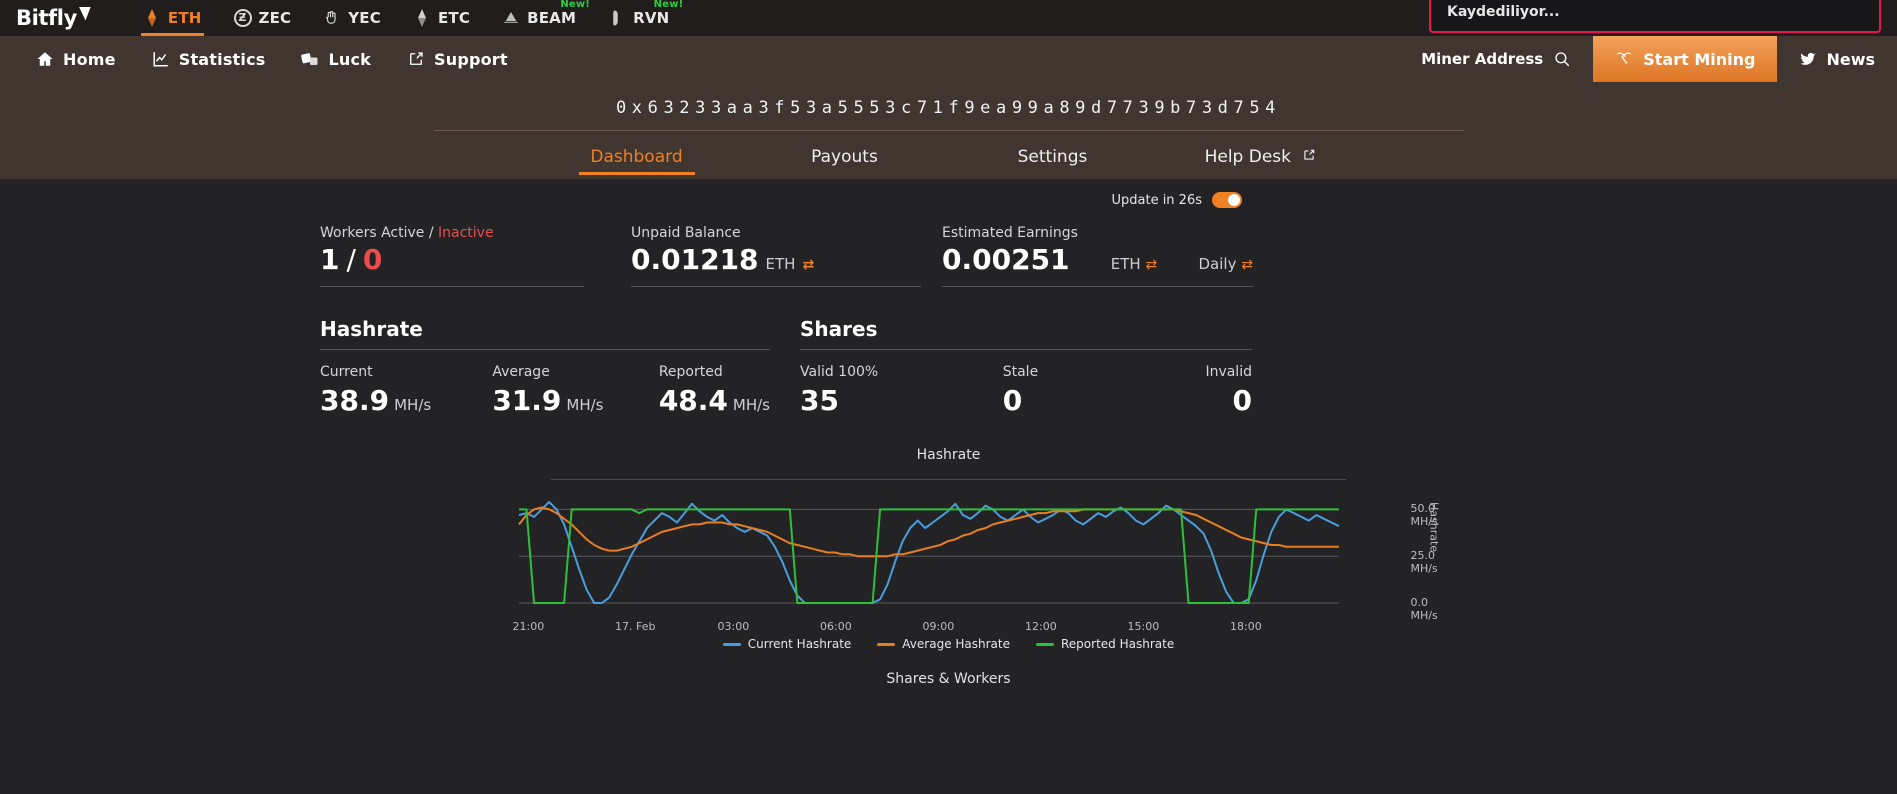 Image resolution: width=1897 pixels, height=794 pixels. Describe the element at coordinates (808, 265) in the screenshot. I see `swap-arrows-icon-unpaid: ⇄` at that location.